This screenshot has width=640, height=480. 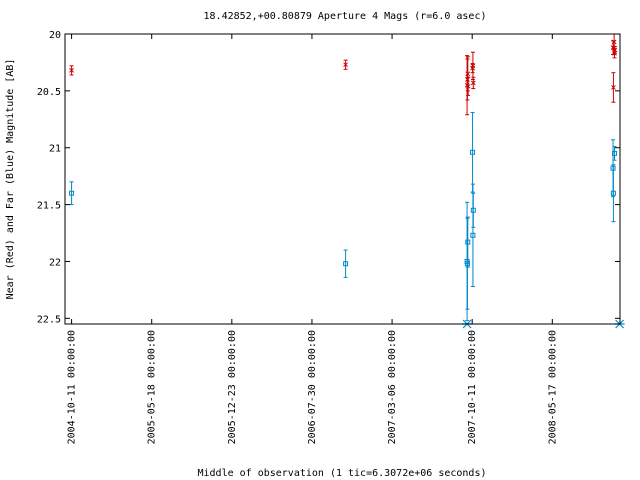 What do you see at coordinates (152, 387) in the screenshot?
I see `x-tick-label: 2005-05-18 00:00:00` at bounding box center [152, 387].